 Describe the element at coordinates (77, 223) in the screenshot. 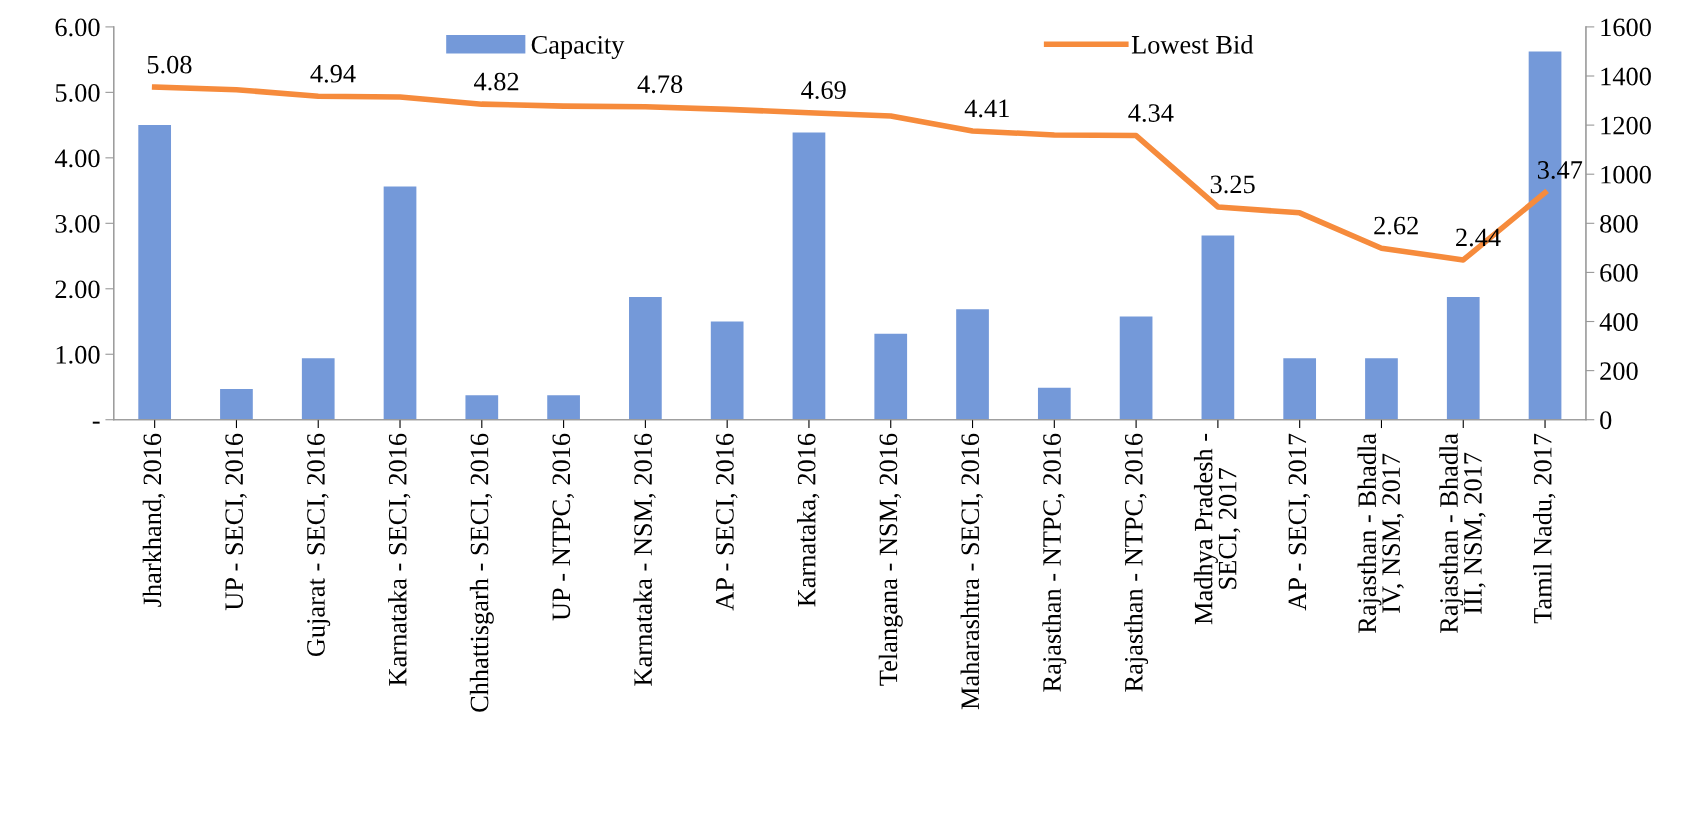

I see `y-tick-label: 3.00` at that location.